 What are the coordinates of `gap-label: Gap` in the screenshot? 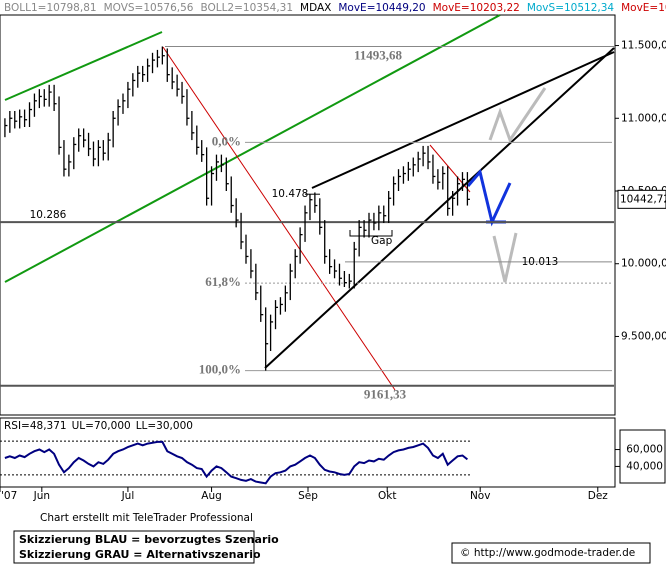 It's located at (382, 241).